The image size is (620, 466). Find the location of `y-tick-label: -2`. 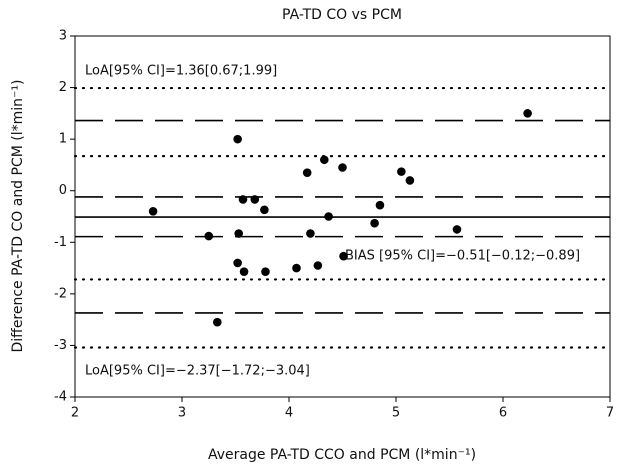

y-tick-label: -2 is located at coordinates (60, 293).